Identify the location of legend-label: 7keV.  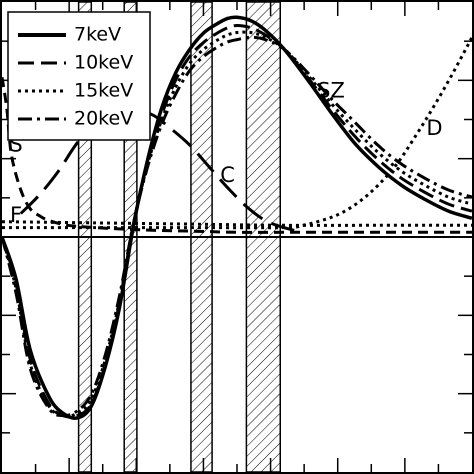
(97, 35).